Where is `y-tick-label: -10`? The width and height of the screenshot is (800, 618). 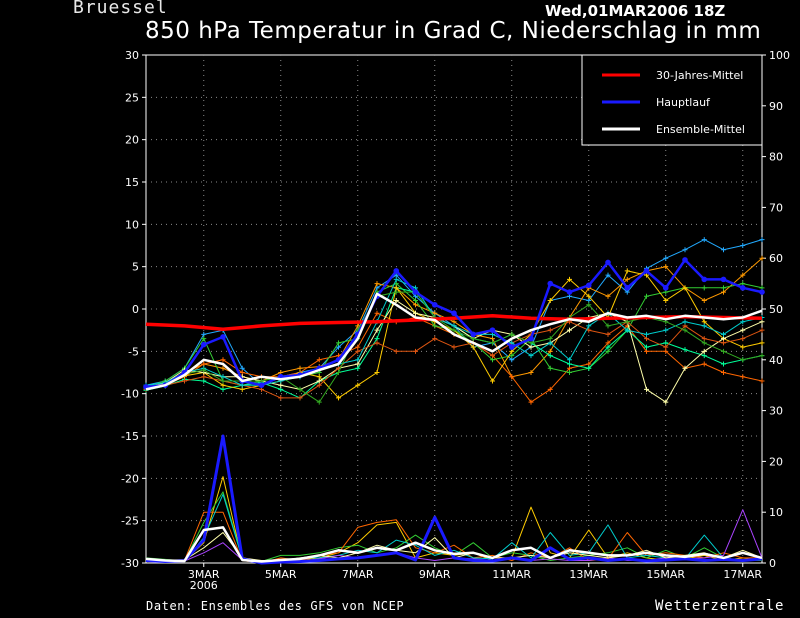
y-tick-label: -10 is located at coordinates (130, 394).